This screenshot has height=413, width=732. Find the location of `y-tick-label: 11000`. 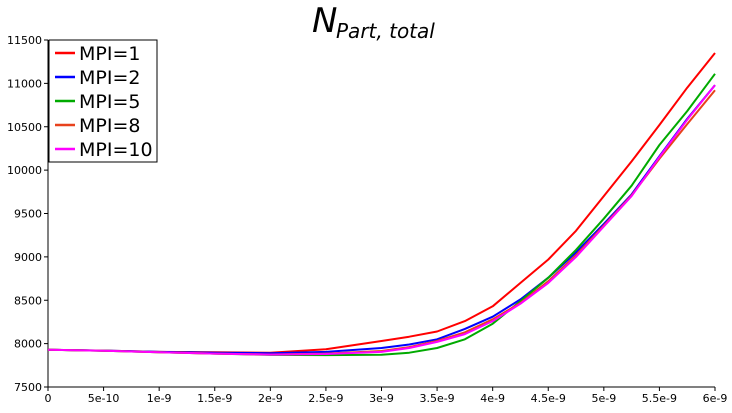

y-tick-label: 11000 is located at coordinates (24, 83).